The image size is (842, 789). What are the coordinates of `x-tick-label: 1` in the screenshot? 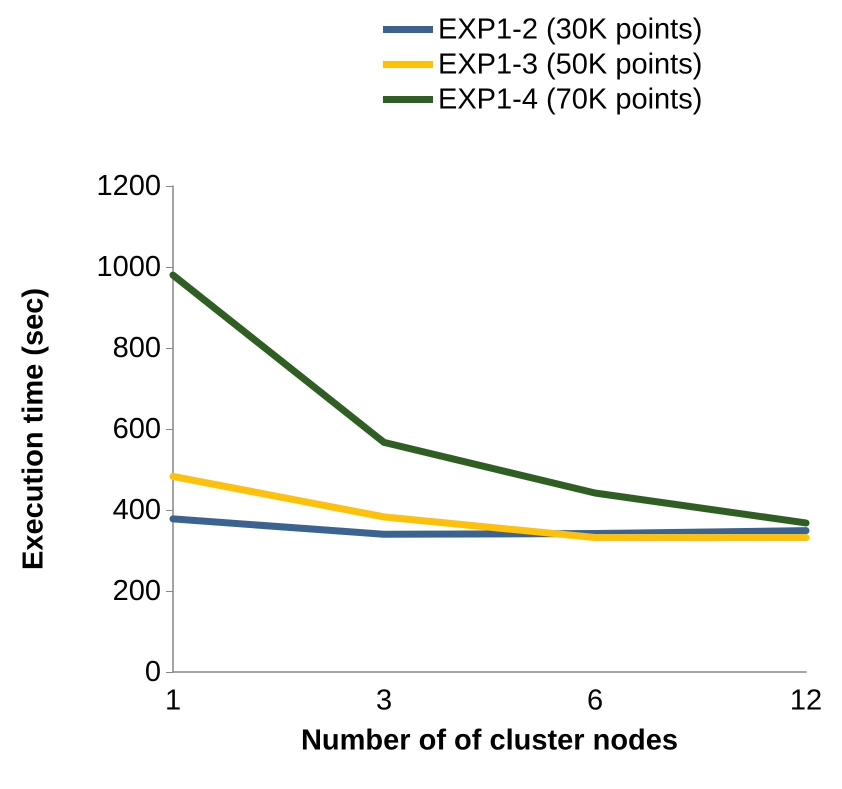 It's located at (173, 700).